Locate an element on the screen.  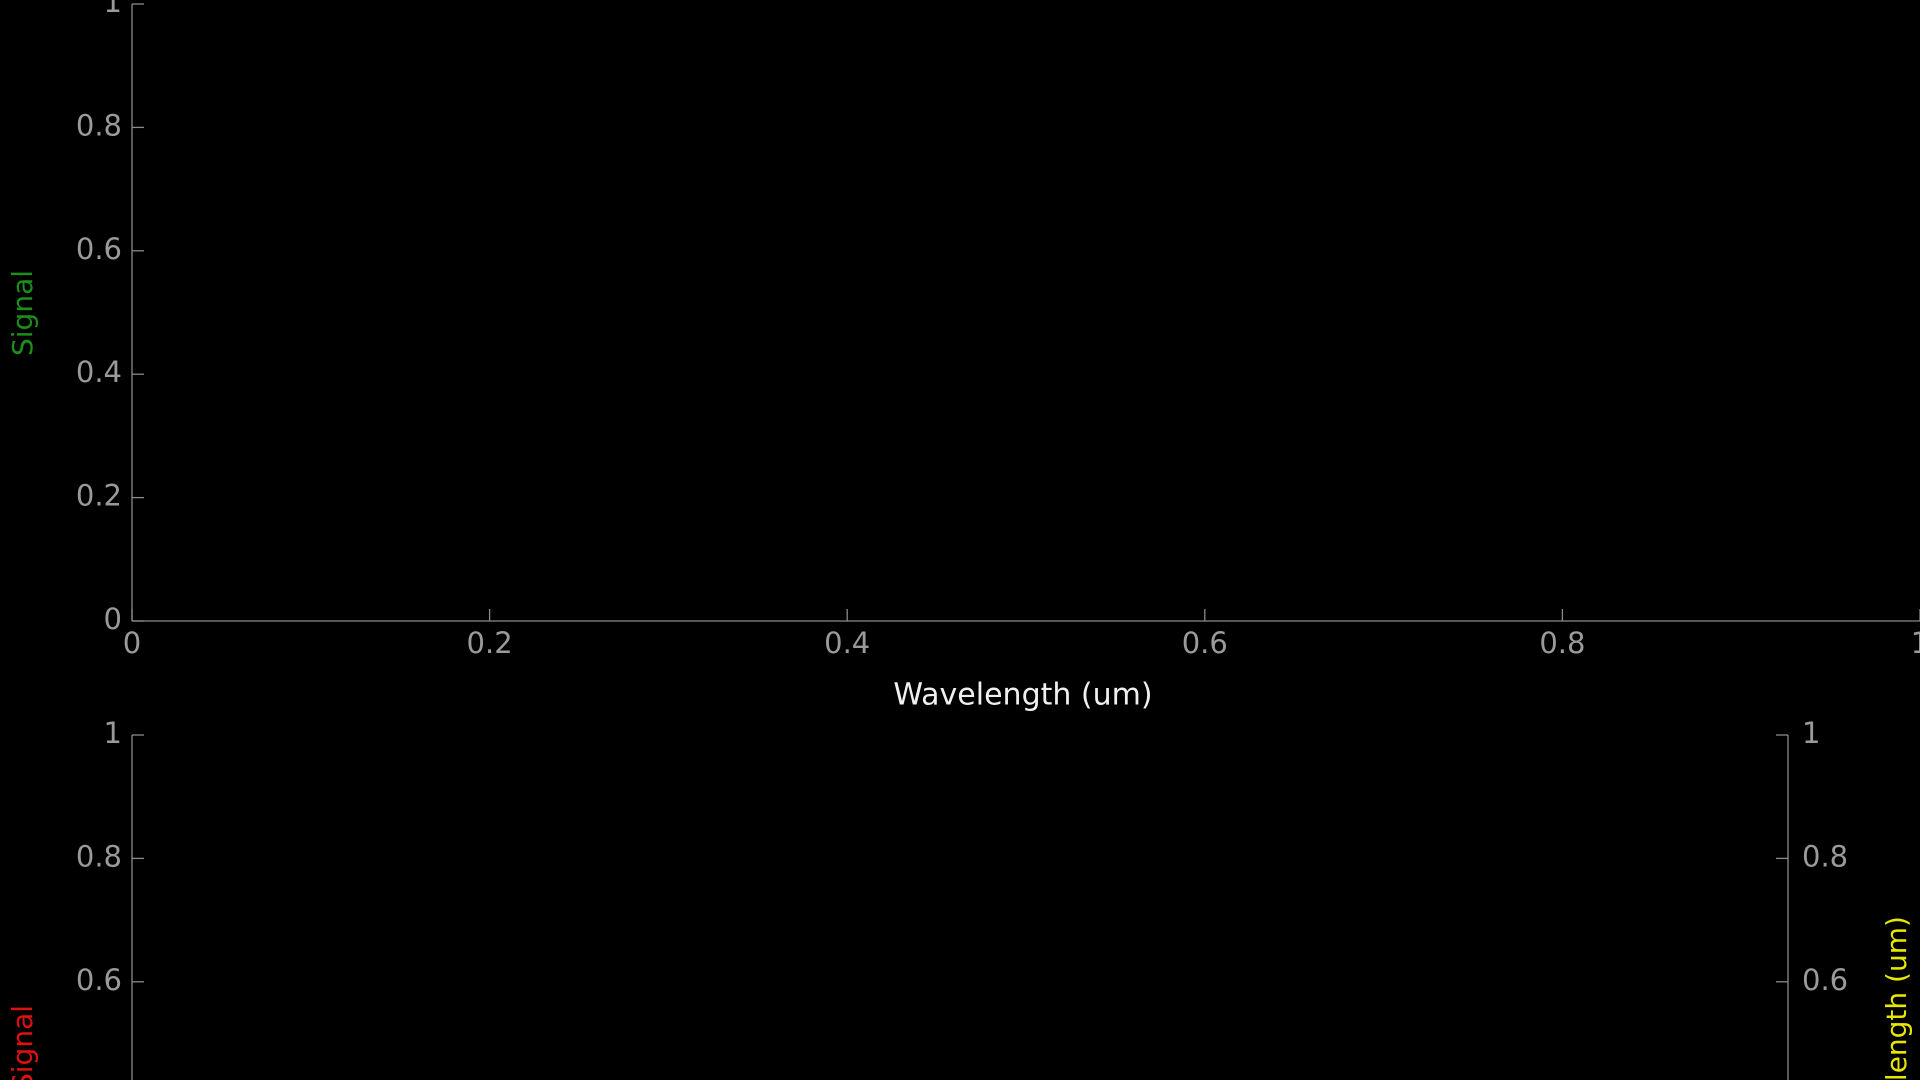
x-tick-label: 0.4 is located at coordinates (847, 643).